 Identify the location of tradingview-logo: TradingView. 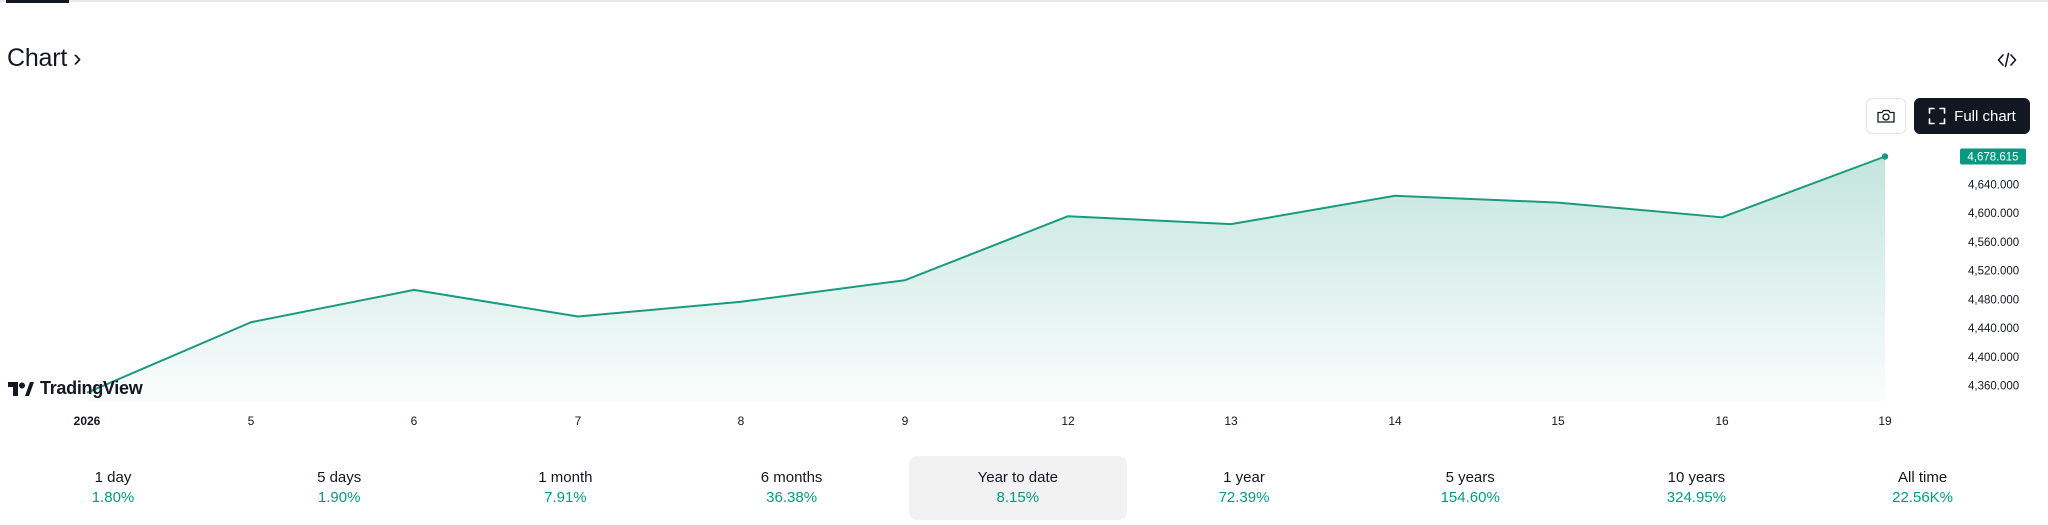
(75, 388).